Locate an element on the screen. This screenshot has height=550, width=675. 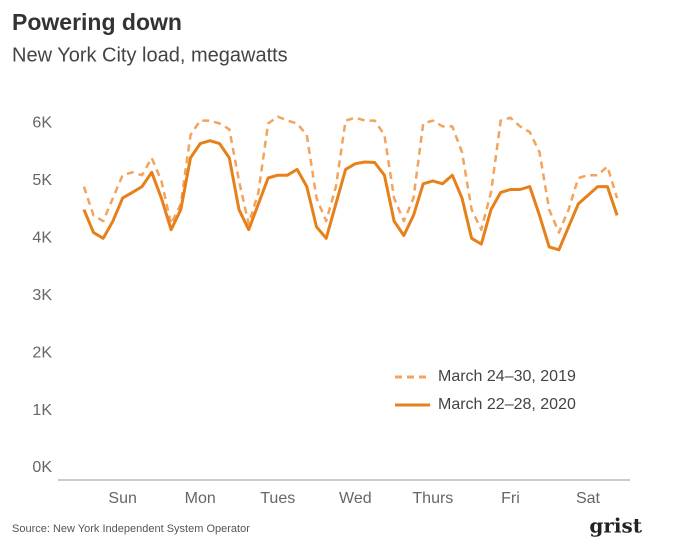
y-tick-label: 5K is located at coordinates (42, 180).